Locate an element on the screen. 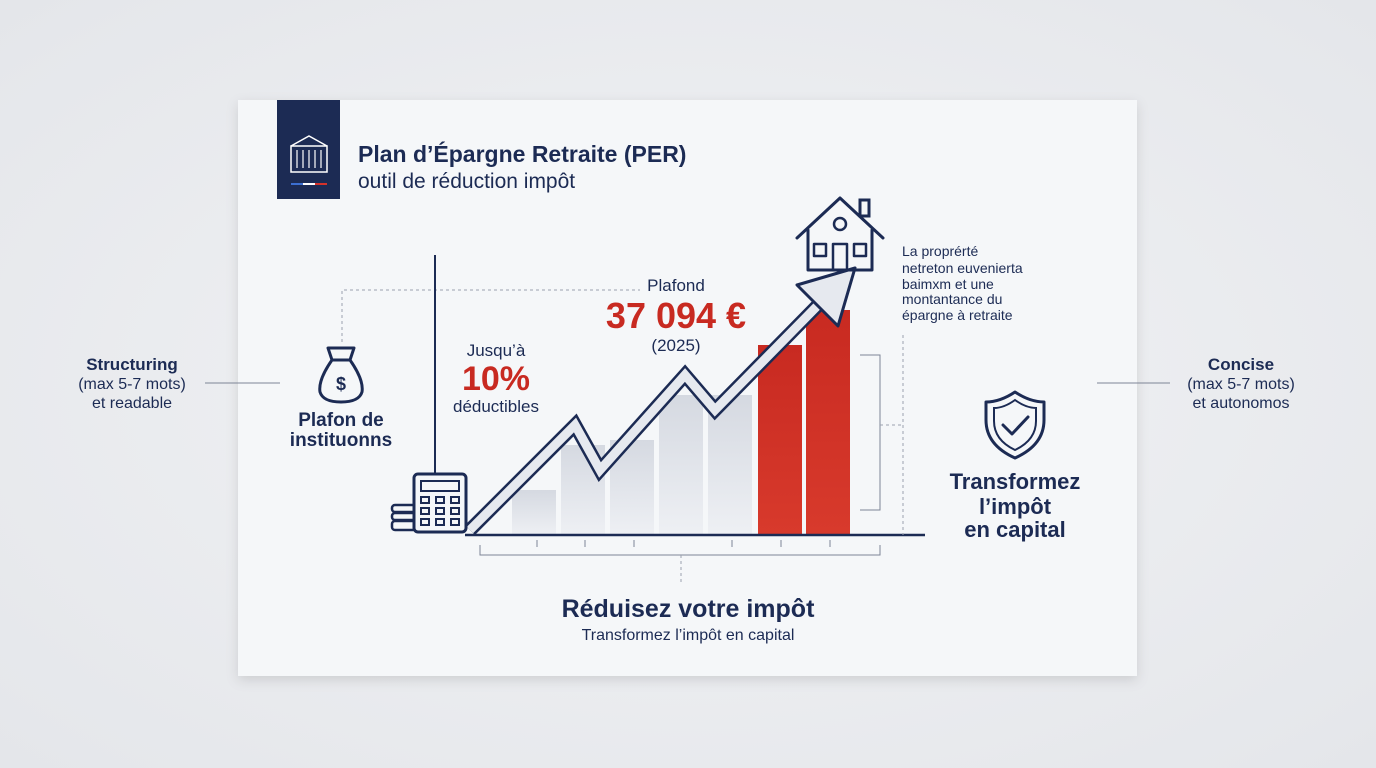  note-line: et readable is located at coordinates (132, 403).